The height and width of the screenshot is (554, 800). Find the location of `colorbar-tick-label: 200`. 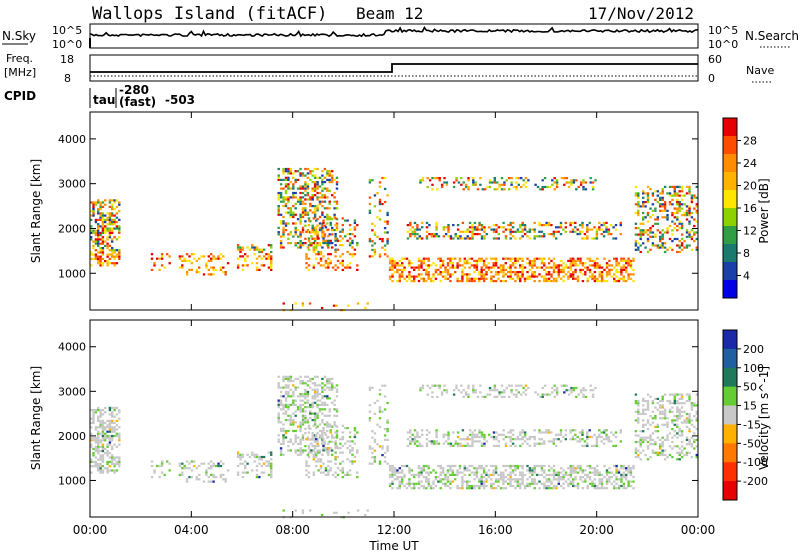

colorbar-tick-label: 200 is located at coordinates (753, 349).